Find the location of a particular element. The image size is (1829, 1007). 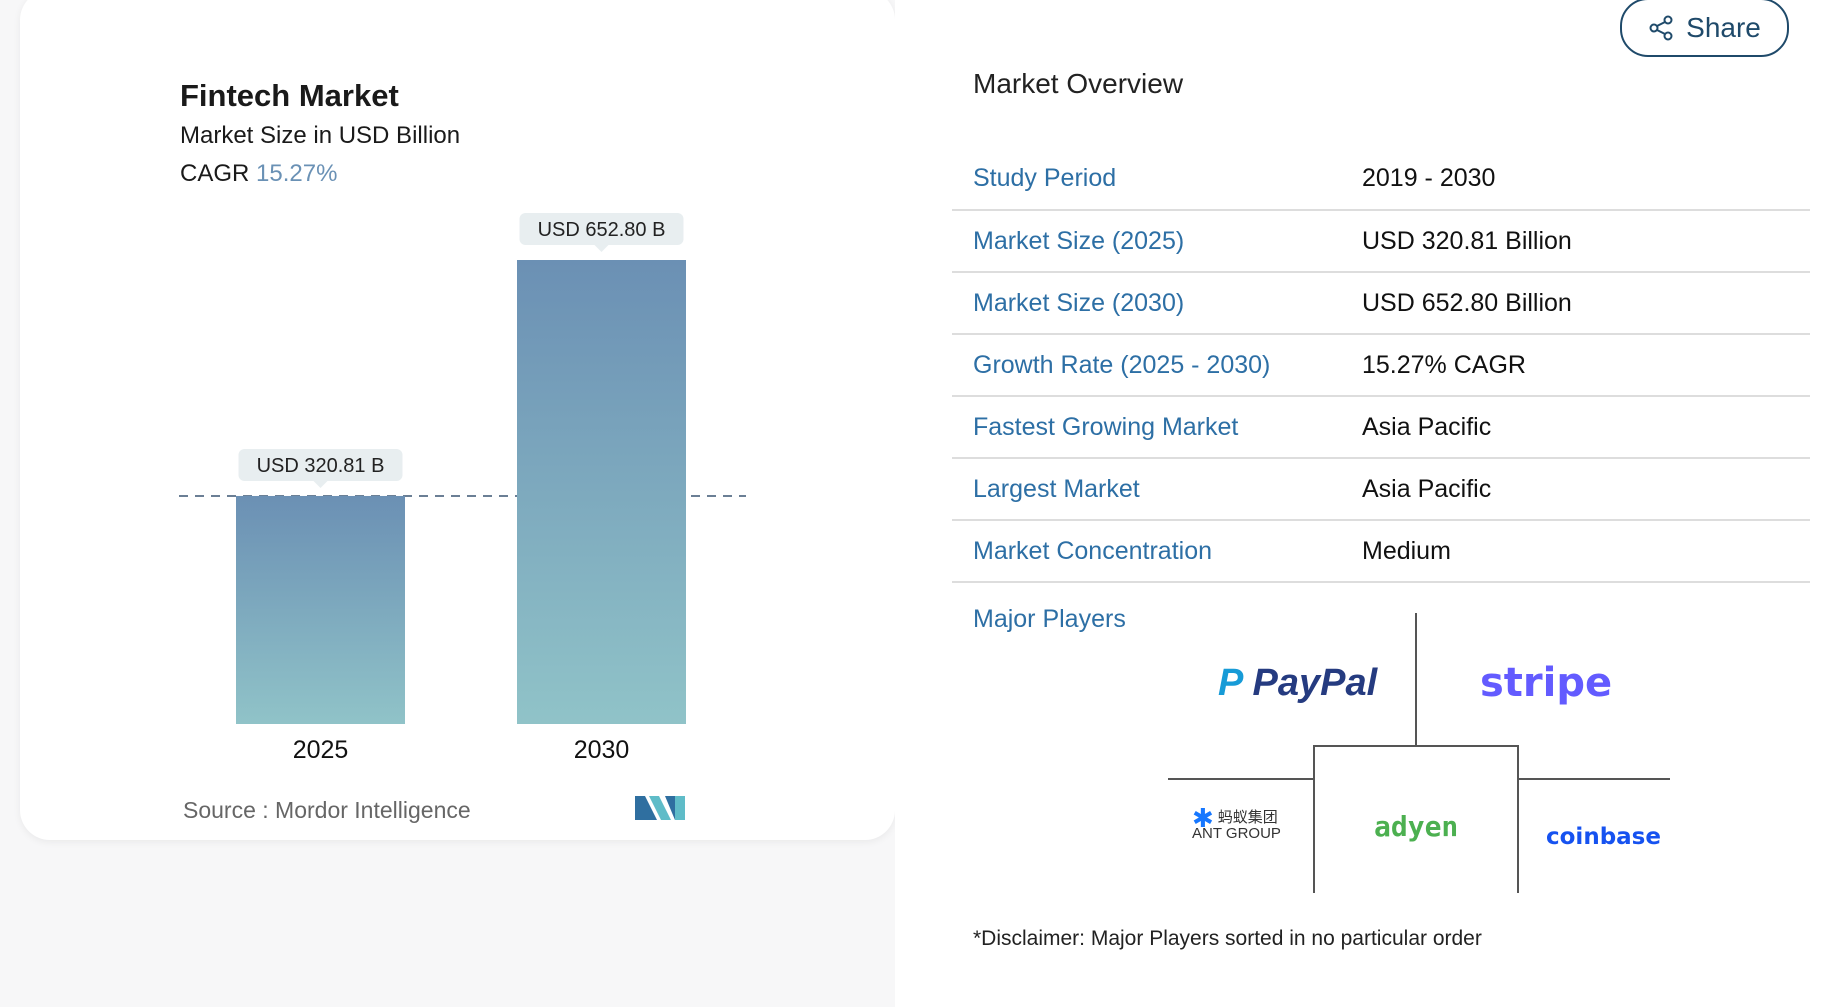

overview-title: Market Overview is located at coordinates (1078, 83).